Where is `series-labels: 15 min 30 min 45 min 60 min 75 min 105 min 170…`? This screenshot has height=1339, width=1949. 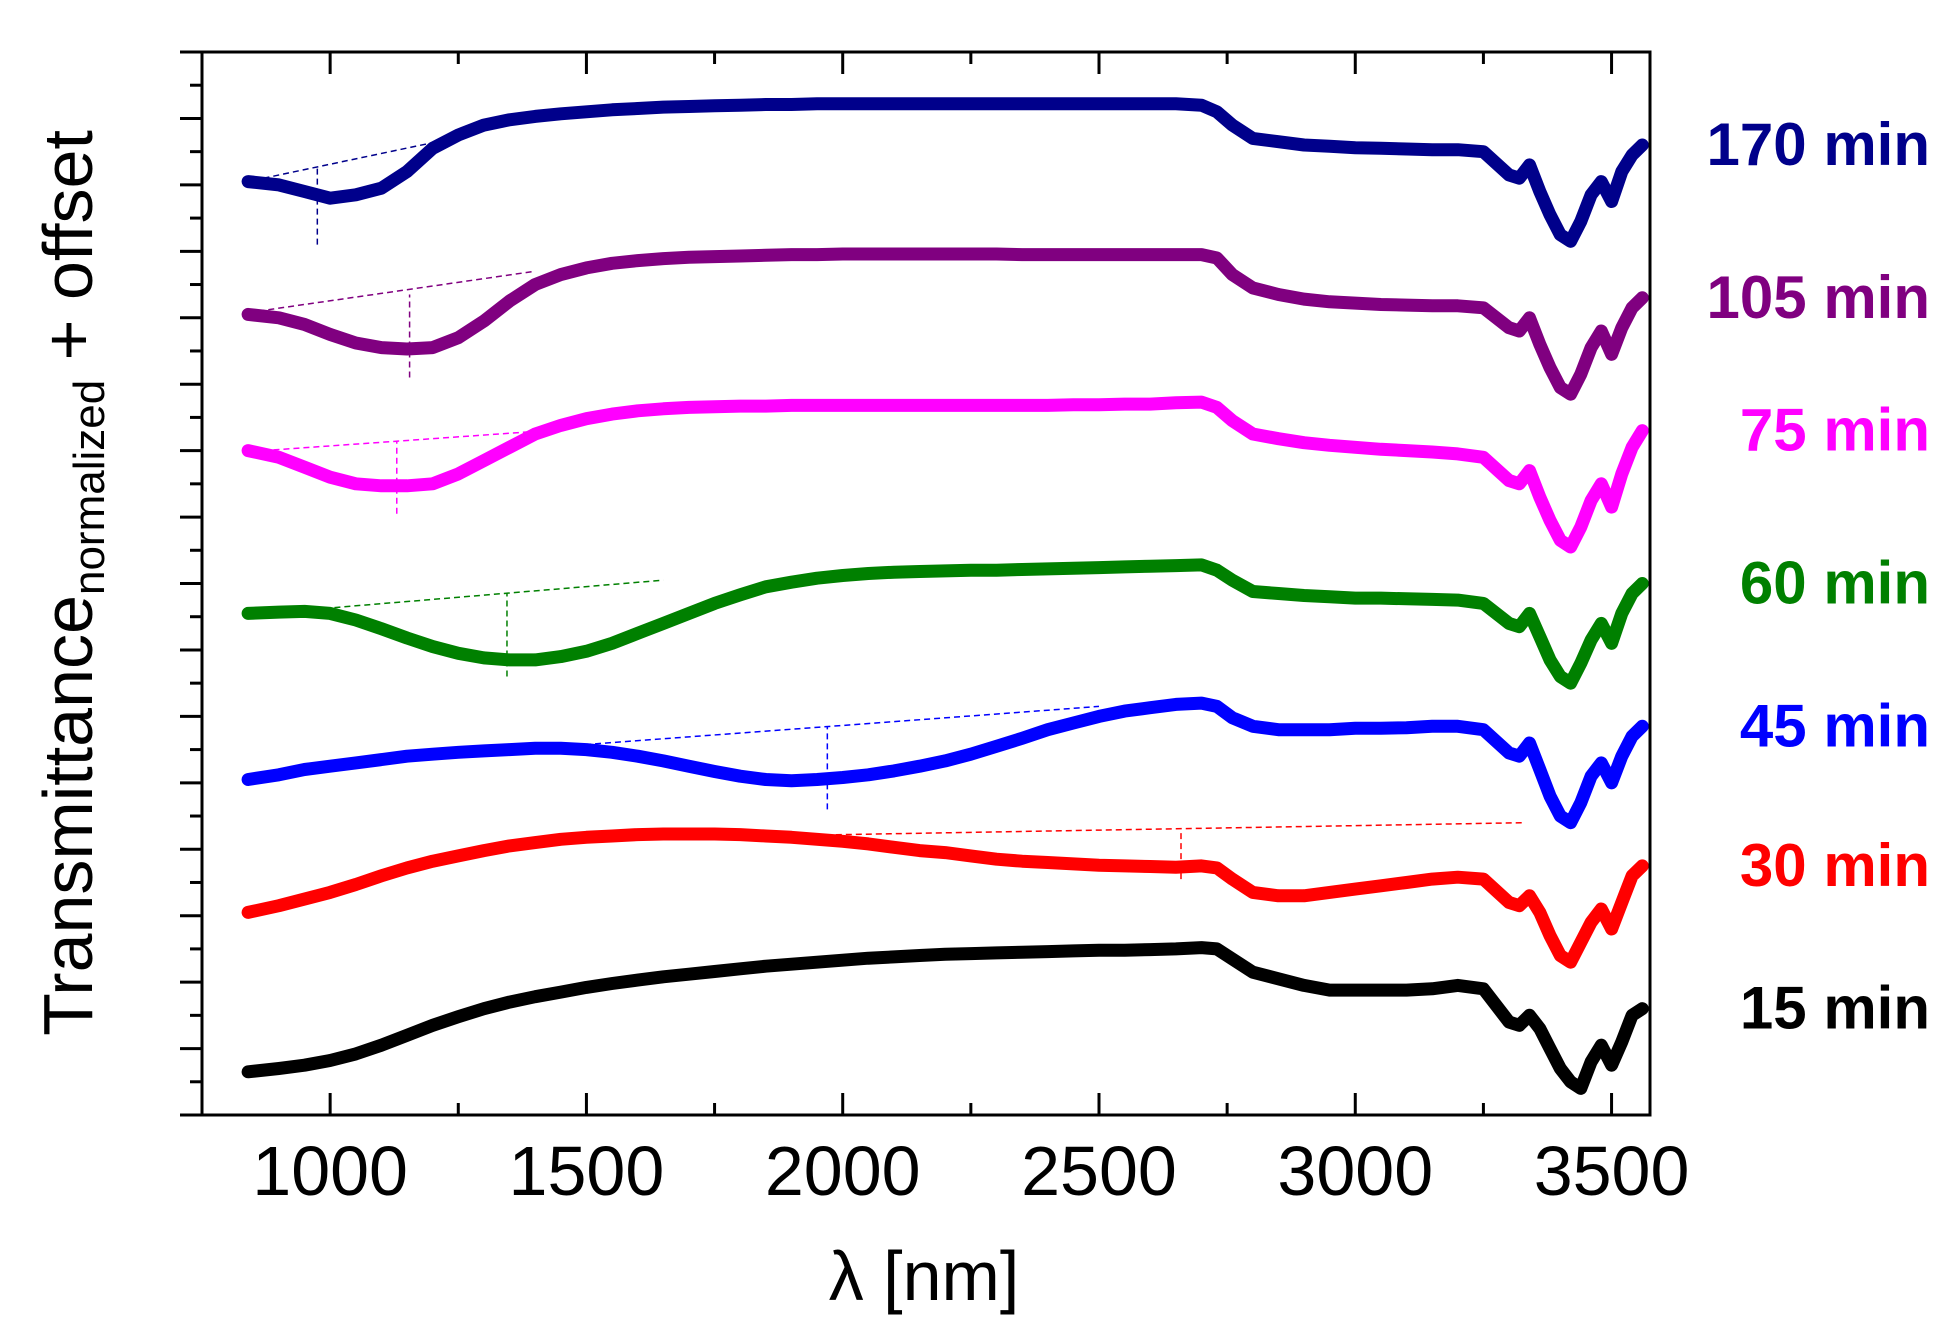
series-labels: 15 min 30 min 45 min 60 min 75 min 105 min 170… is located at coordinates (1818, 576).